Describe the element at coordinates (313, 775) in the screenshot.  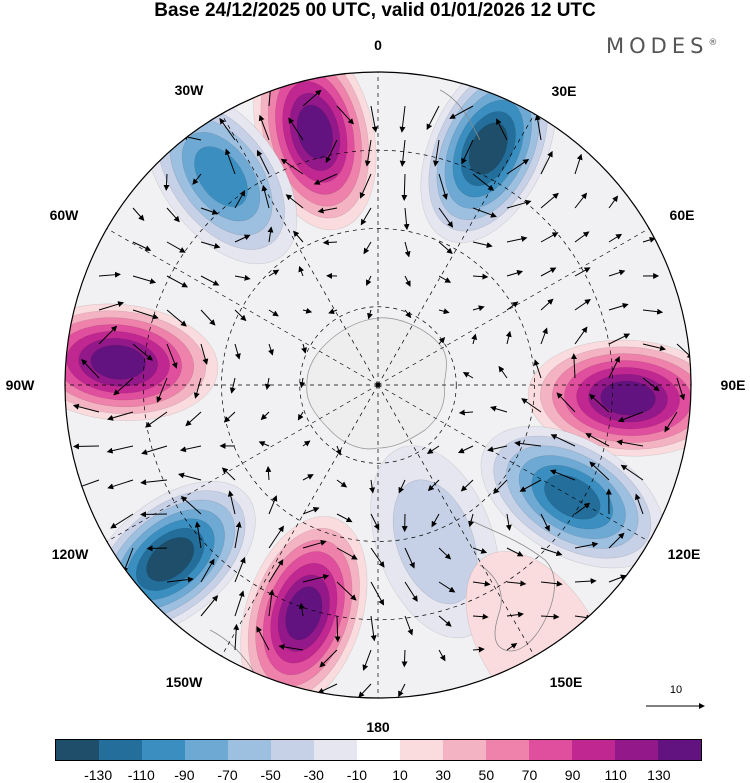
I see `colorbar-tick-label: -30` at that location.